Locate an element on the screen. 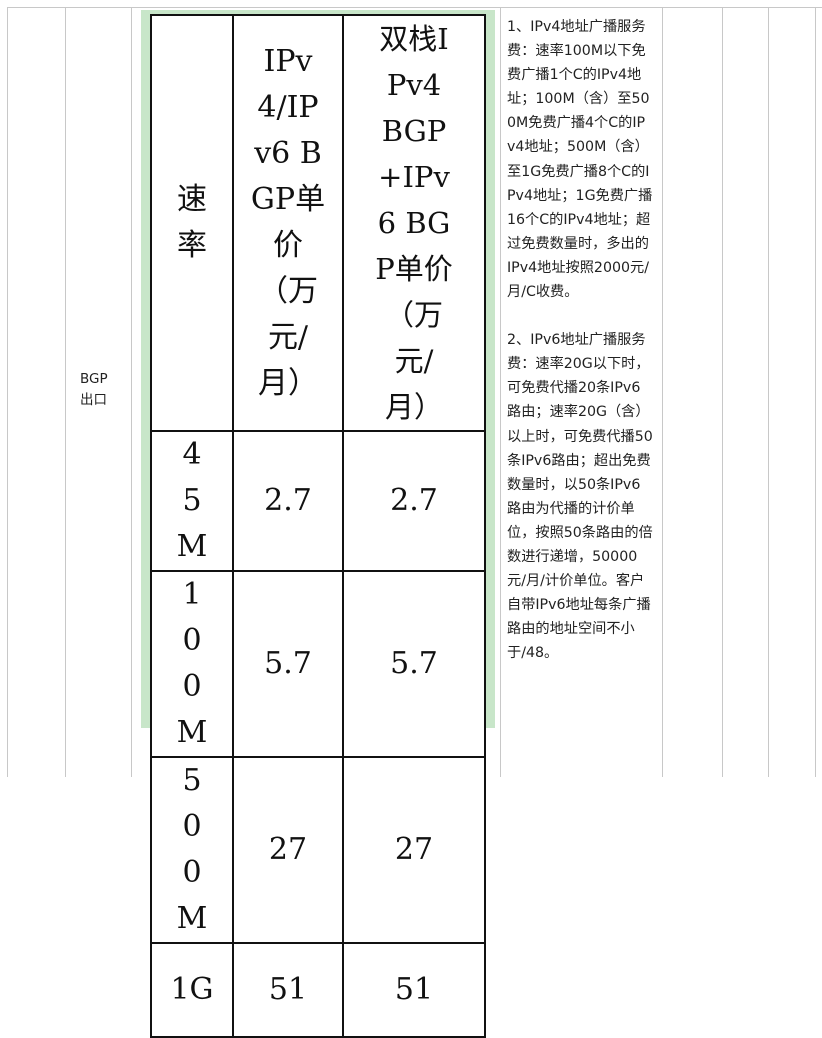 Image resolution: width=822 pixels, height=1038 pixels. table-row: 100M 5.7 5.7 is located at coordinates (318, 664).